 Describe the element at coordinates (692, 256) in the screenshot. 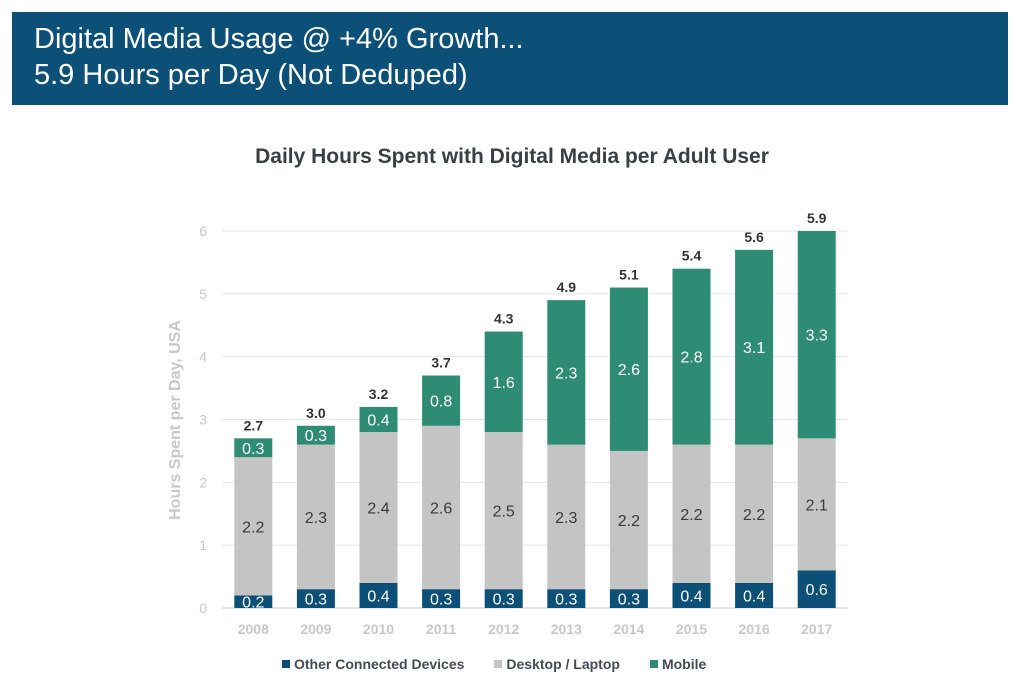

I see `total-label: 5.4` at that location.